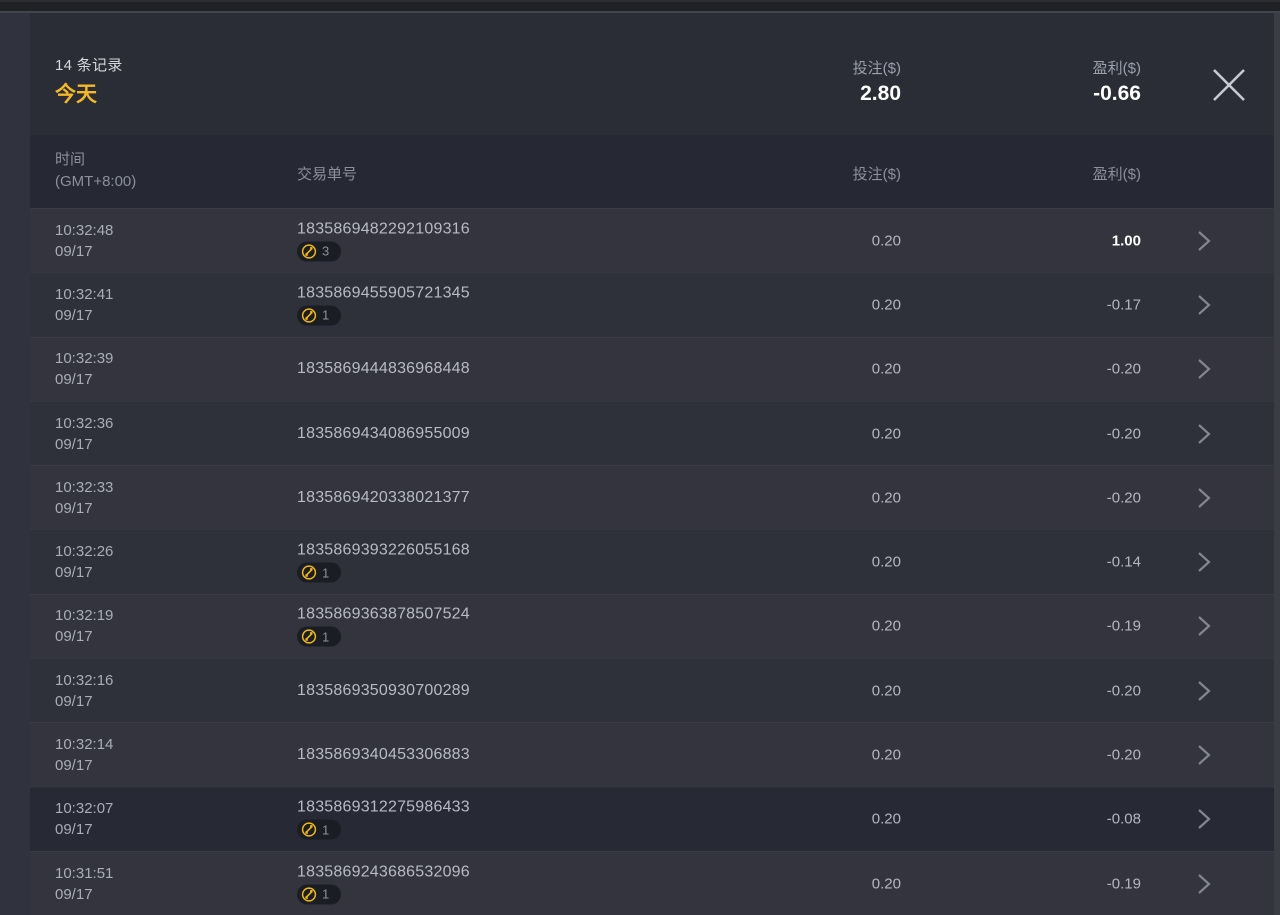 Image resolution: width=1280 pixels, height=915 pixels. What do you see at coordinates (383, 626) in the screenshot?
I see `order-cell: 1835869363878507524 1` at bounding box center [383, 626].